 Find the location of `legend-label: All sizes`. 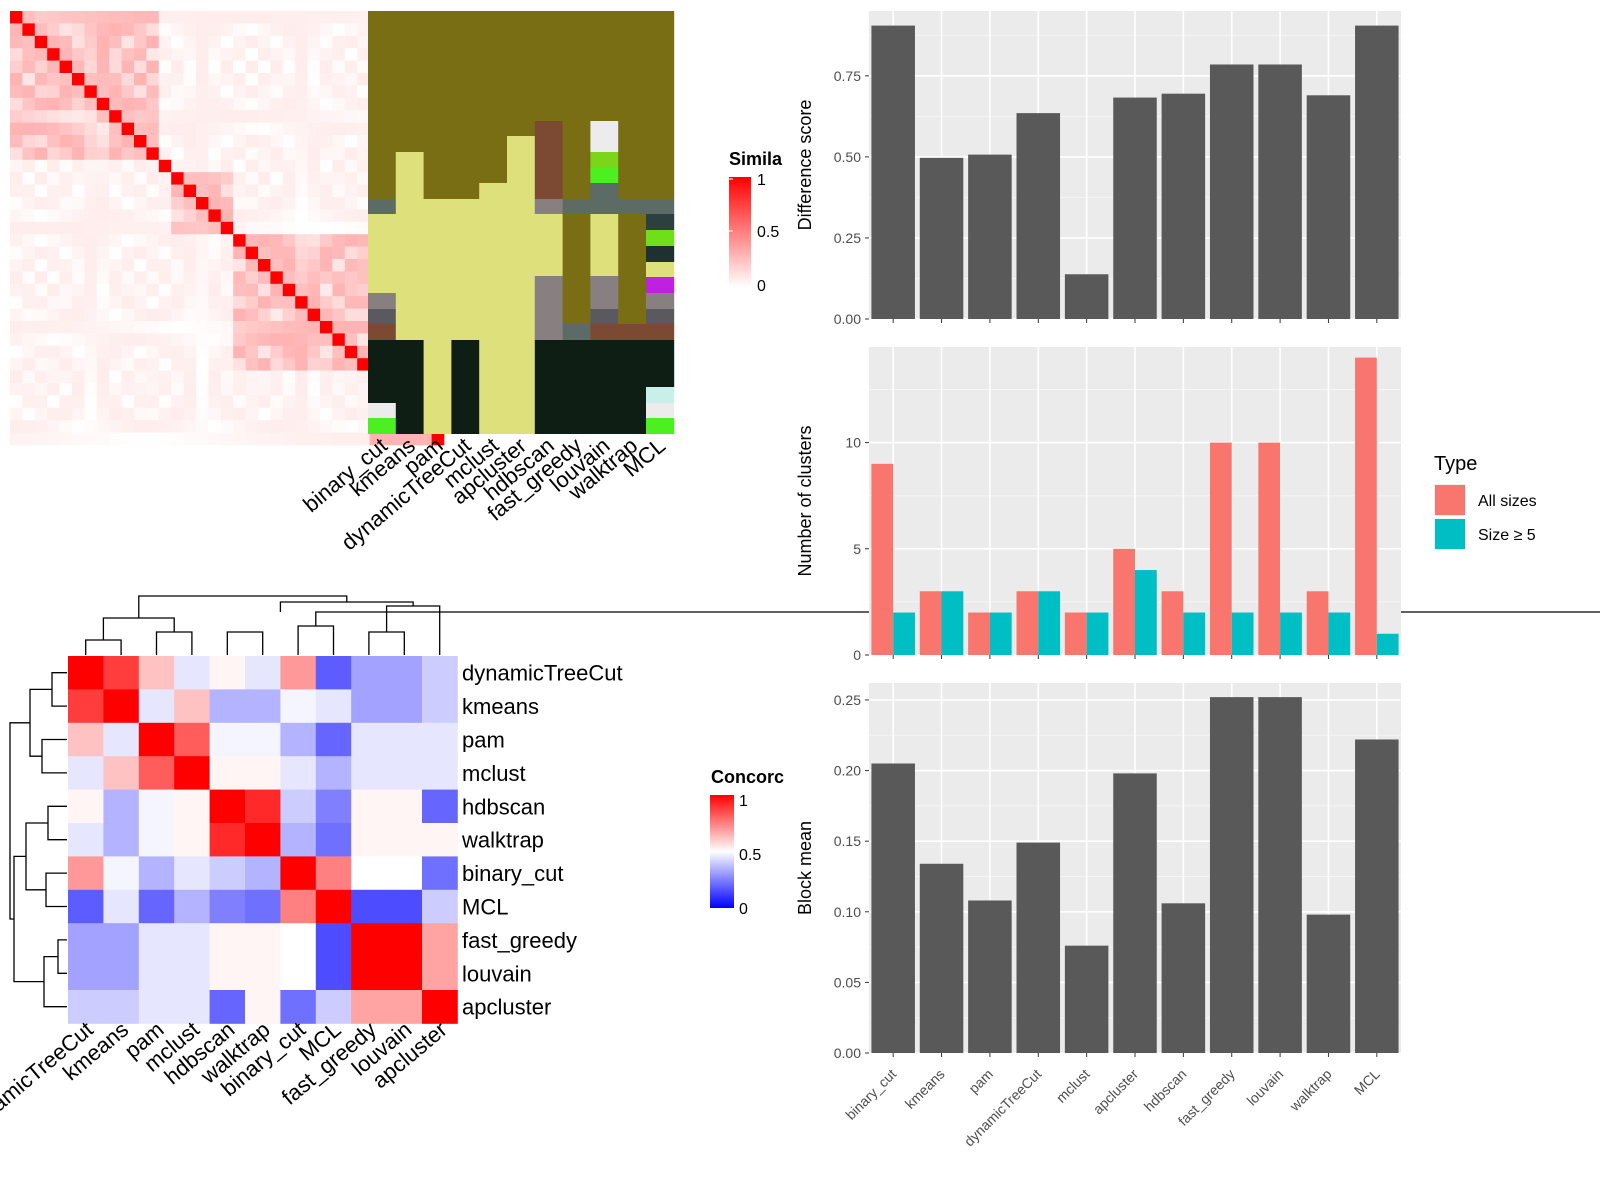

legend-label: All sizes is located at coordinates (1507, 501).